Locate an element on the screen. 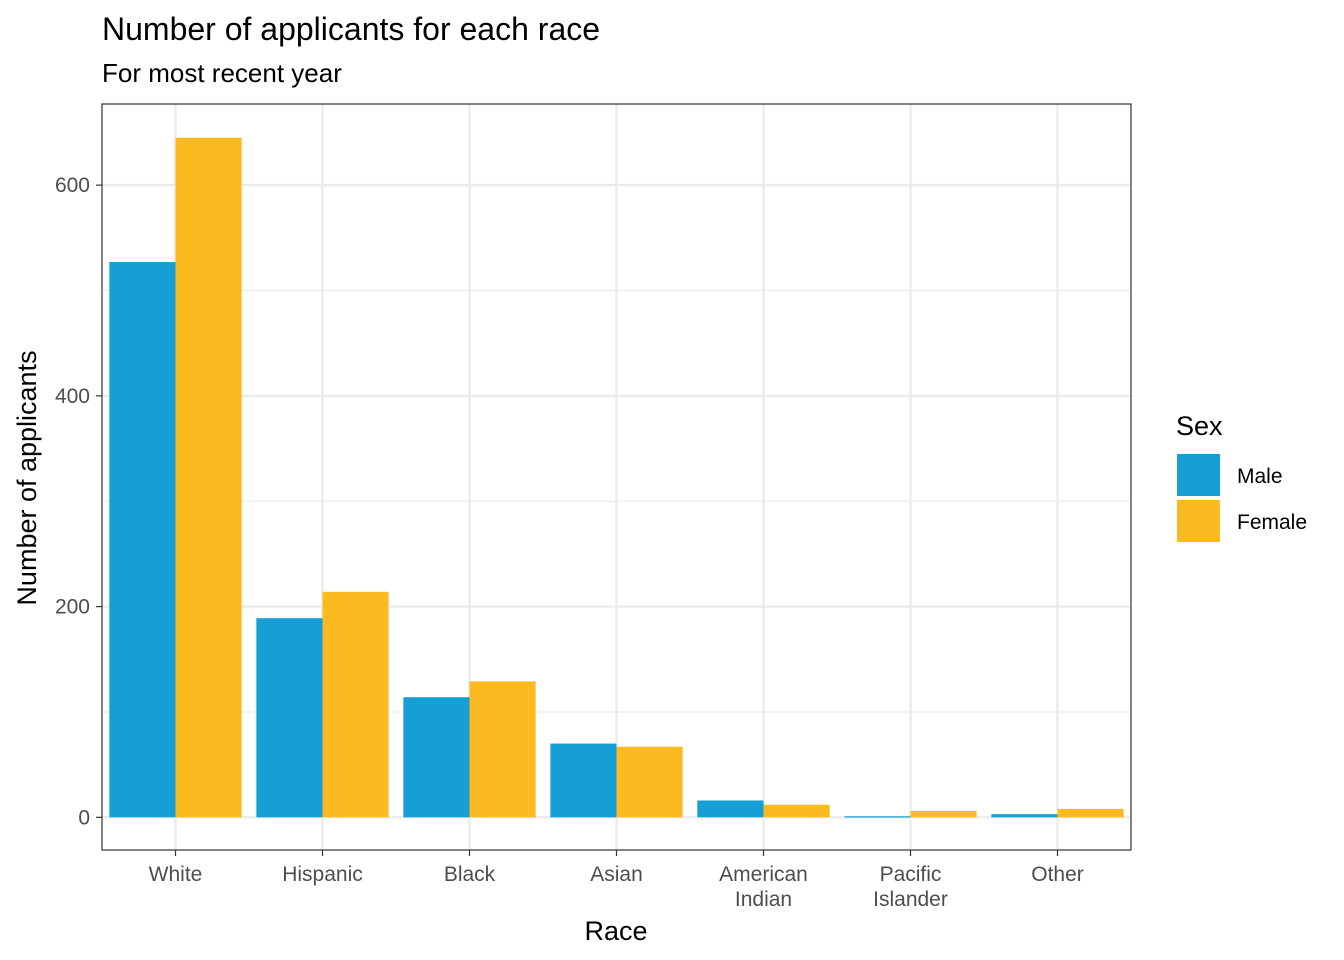 The width and height of the screenshot is (1344, 960). x-tick-label: White is located at coordinates (176, 874).